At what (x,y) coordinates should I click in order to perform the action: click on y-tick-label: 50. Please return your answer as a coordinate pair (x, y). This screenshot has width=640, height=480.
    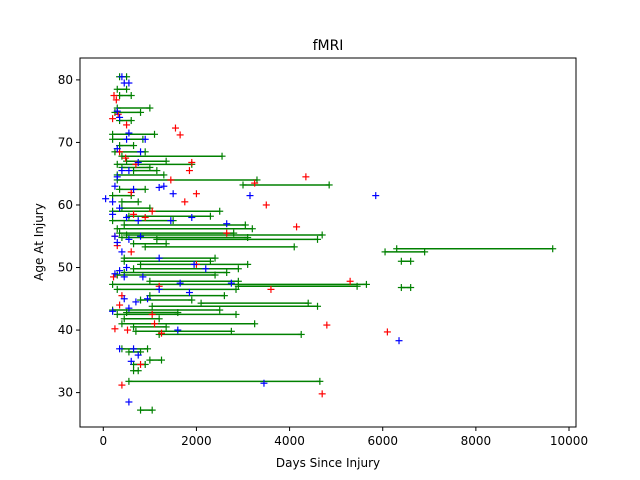
    Looking at the image, I should click on (65, 268).